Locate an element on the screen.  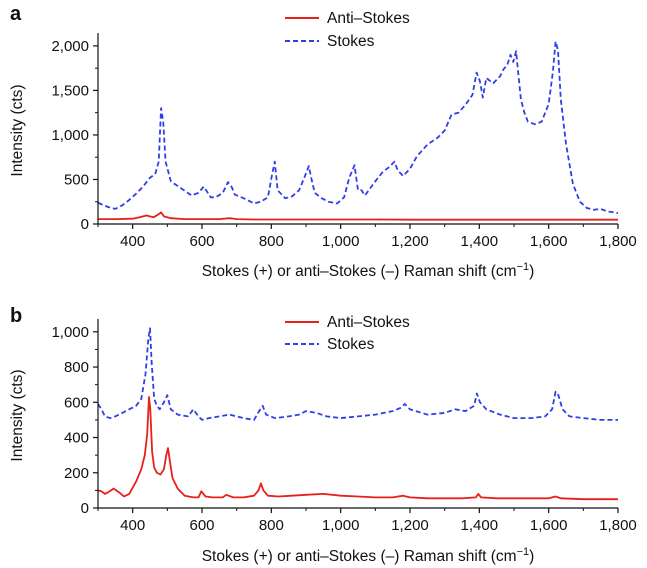
y-tick-label: 800 is located at coordinates (76, 367).